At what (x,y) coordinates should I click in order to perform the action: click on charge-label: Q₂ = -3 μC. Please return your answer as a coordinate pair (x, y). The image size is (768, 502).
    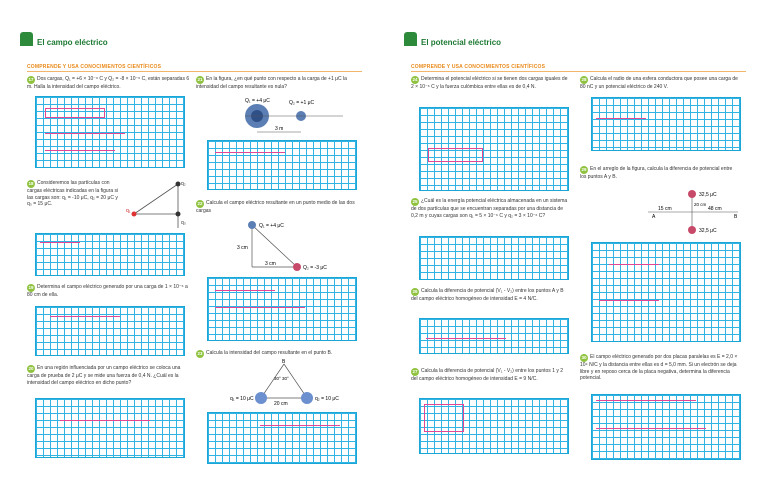
    Looking at the image, I should click on (315, 268).